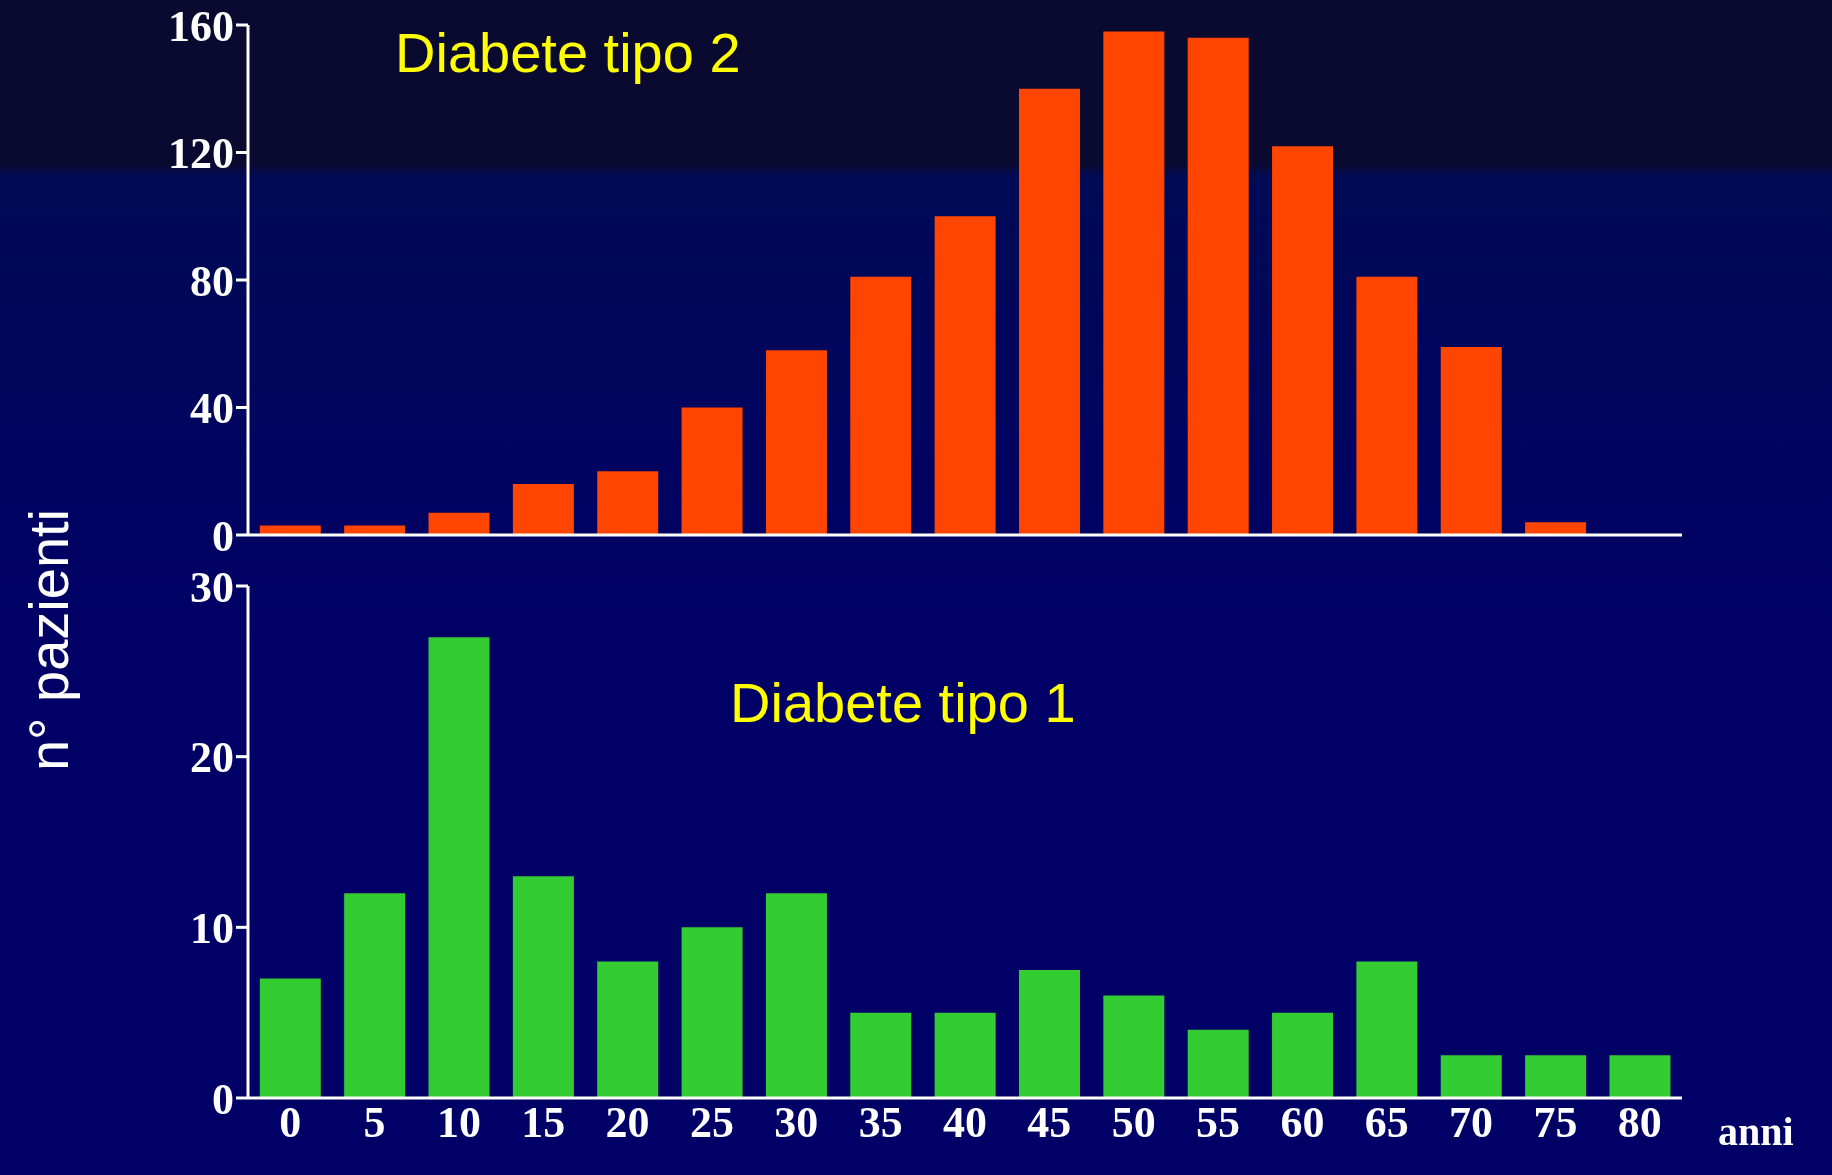 This screenshot has height=1175, width=1832. Describe the element at coordinates (568, 52) in the screenshot. I see `annotation: Diabete tipo 2` at that location.